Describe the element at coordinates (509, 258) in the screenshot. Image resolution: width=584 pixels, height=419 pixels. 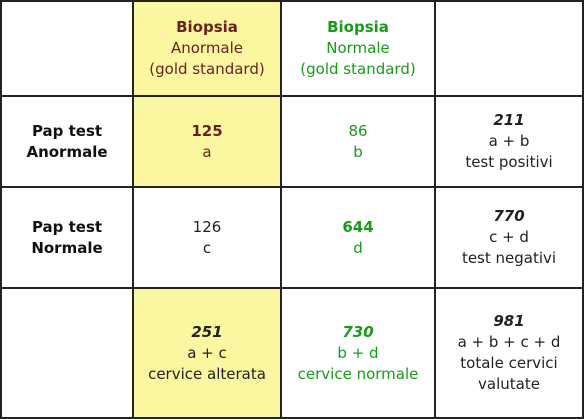
I see `total-negative-desc: test negativi` at that location.